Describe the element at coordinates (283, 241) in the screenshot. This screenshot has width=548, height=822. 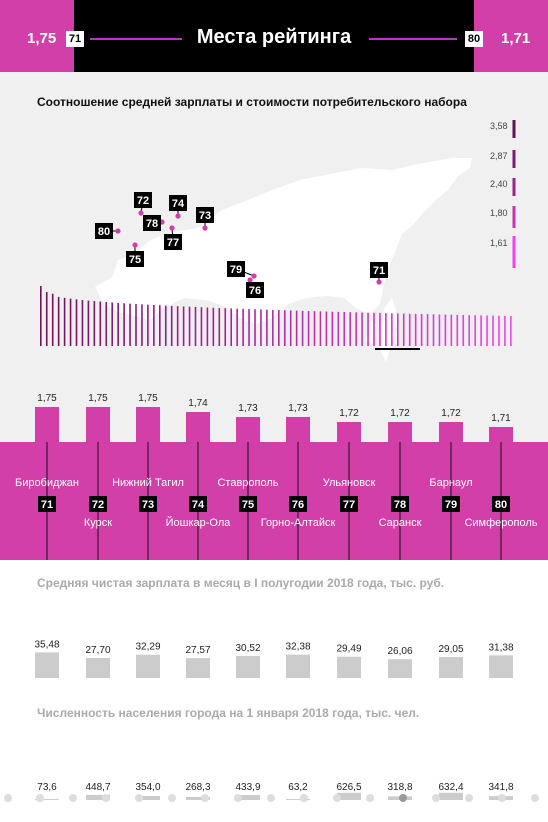
I see `russia-map` at that location.